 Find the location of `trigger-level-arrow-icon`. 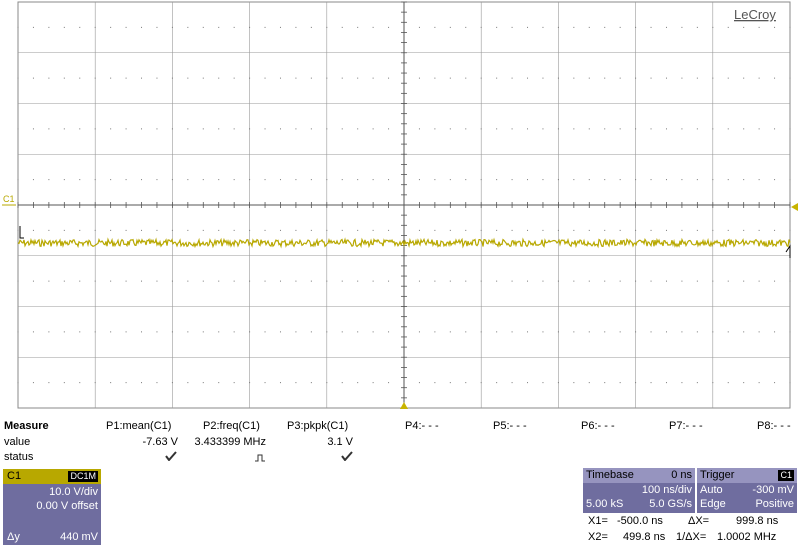

trigger-level-arrow-icon is located at coordinates (794, 207).